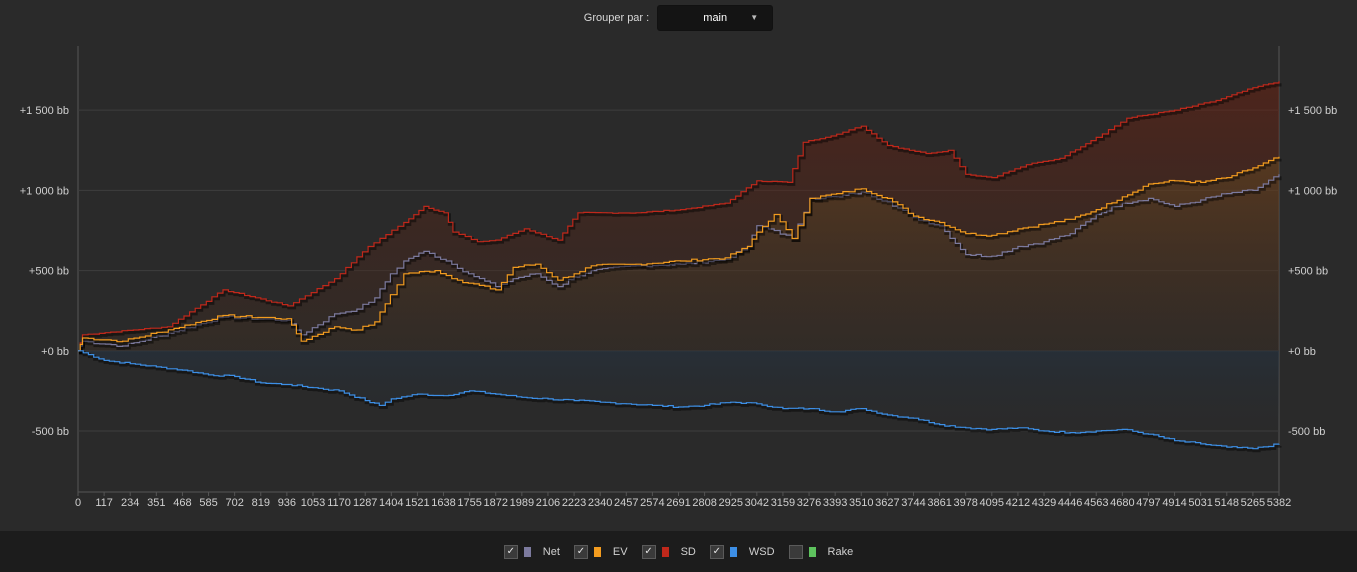 The height and width of the screenshot is (572, 1357). I want to click on legend-item-net: ✓ Net, so click(531, 551).